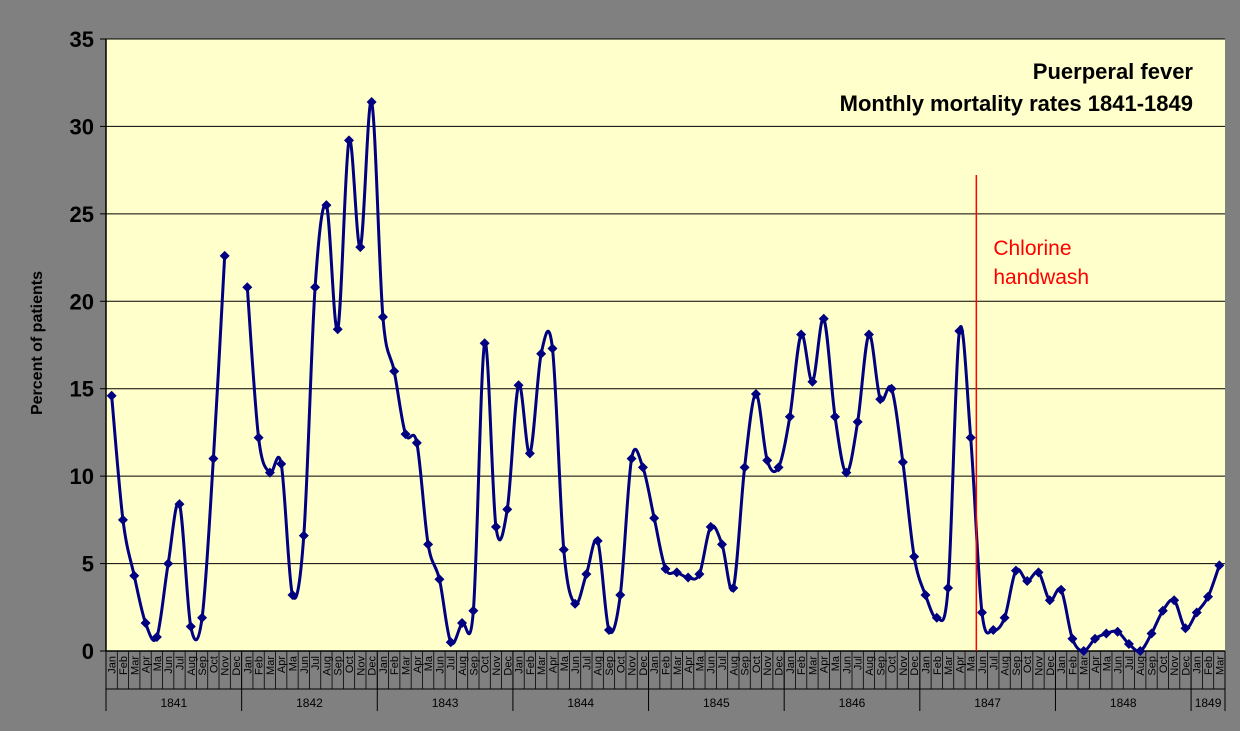 This screenshot has width=1240, height=731. Describe the element at coordinates (37, 343) in the screenshot. I see `y-axis-label: Percent of patients` at that location.